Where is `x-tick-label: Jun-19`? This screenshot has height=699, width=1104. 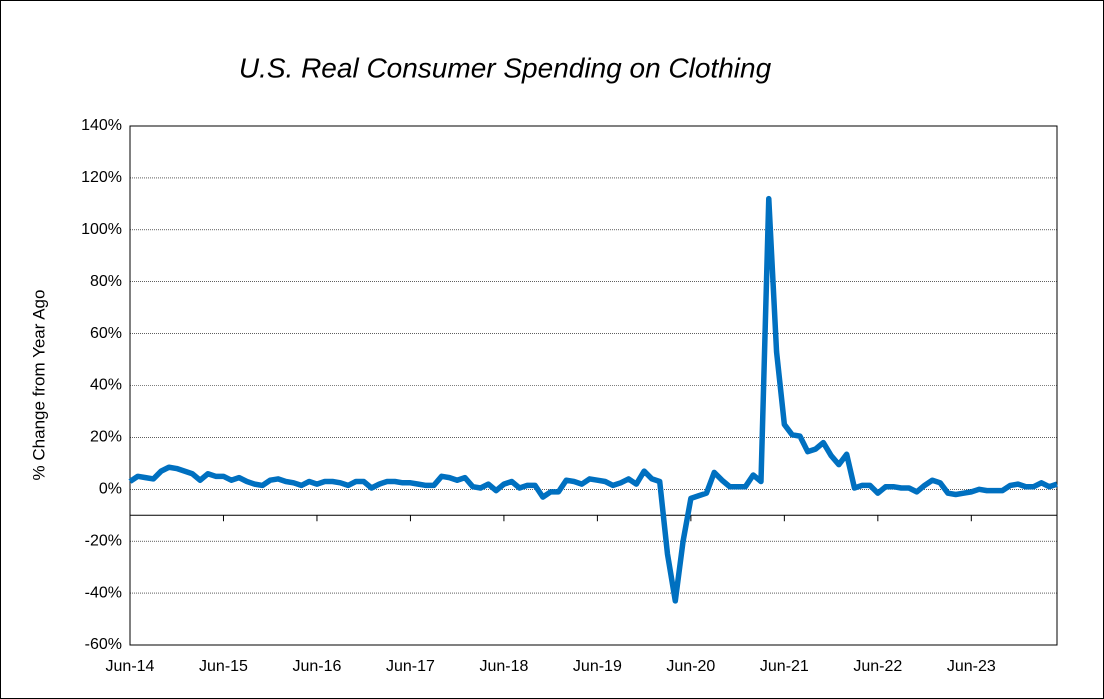 x-tick-label: Jun-19 is located at coordinates (597, 666).